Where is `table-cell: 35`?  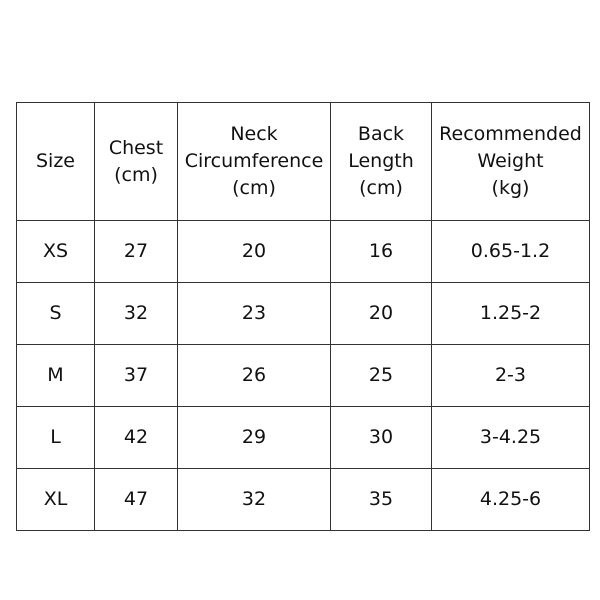 table-cell: 35 is located at coordinates (381, 499).